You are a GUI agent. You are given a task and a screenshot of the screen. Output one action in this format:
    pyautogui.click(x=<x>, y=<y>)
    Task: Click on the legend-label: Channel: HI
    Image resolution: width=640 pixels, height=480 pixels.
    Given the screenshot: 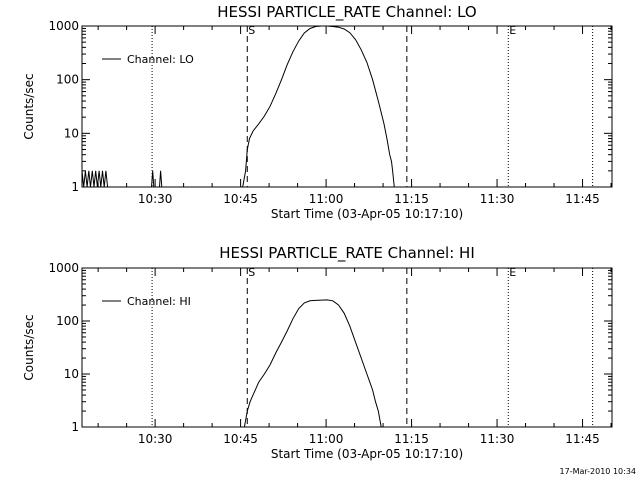 What is the action you would take?
    pyautogui.click(x=159, y=301)
    